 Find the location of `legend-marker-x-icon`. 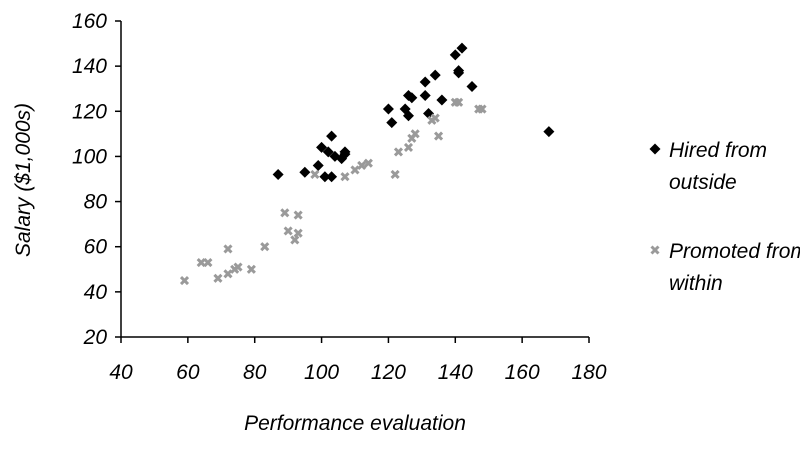

legend-marker-x-icon is located at coordinates (655, 250).